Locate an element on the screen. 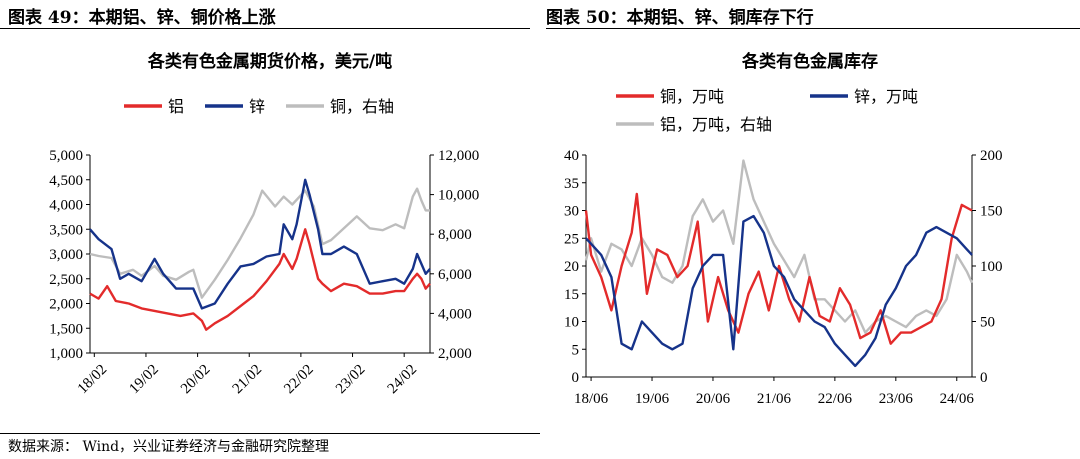 The height and width of the screenshot is (459, 1080). source-rule is located at coordinates (270, 433).